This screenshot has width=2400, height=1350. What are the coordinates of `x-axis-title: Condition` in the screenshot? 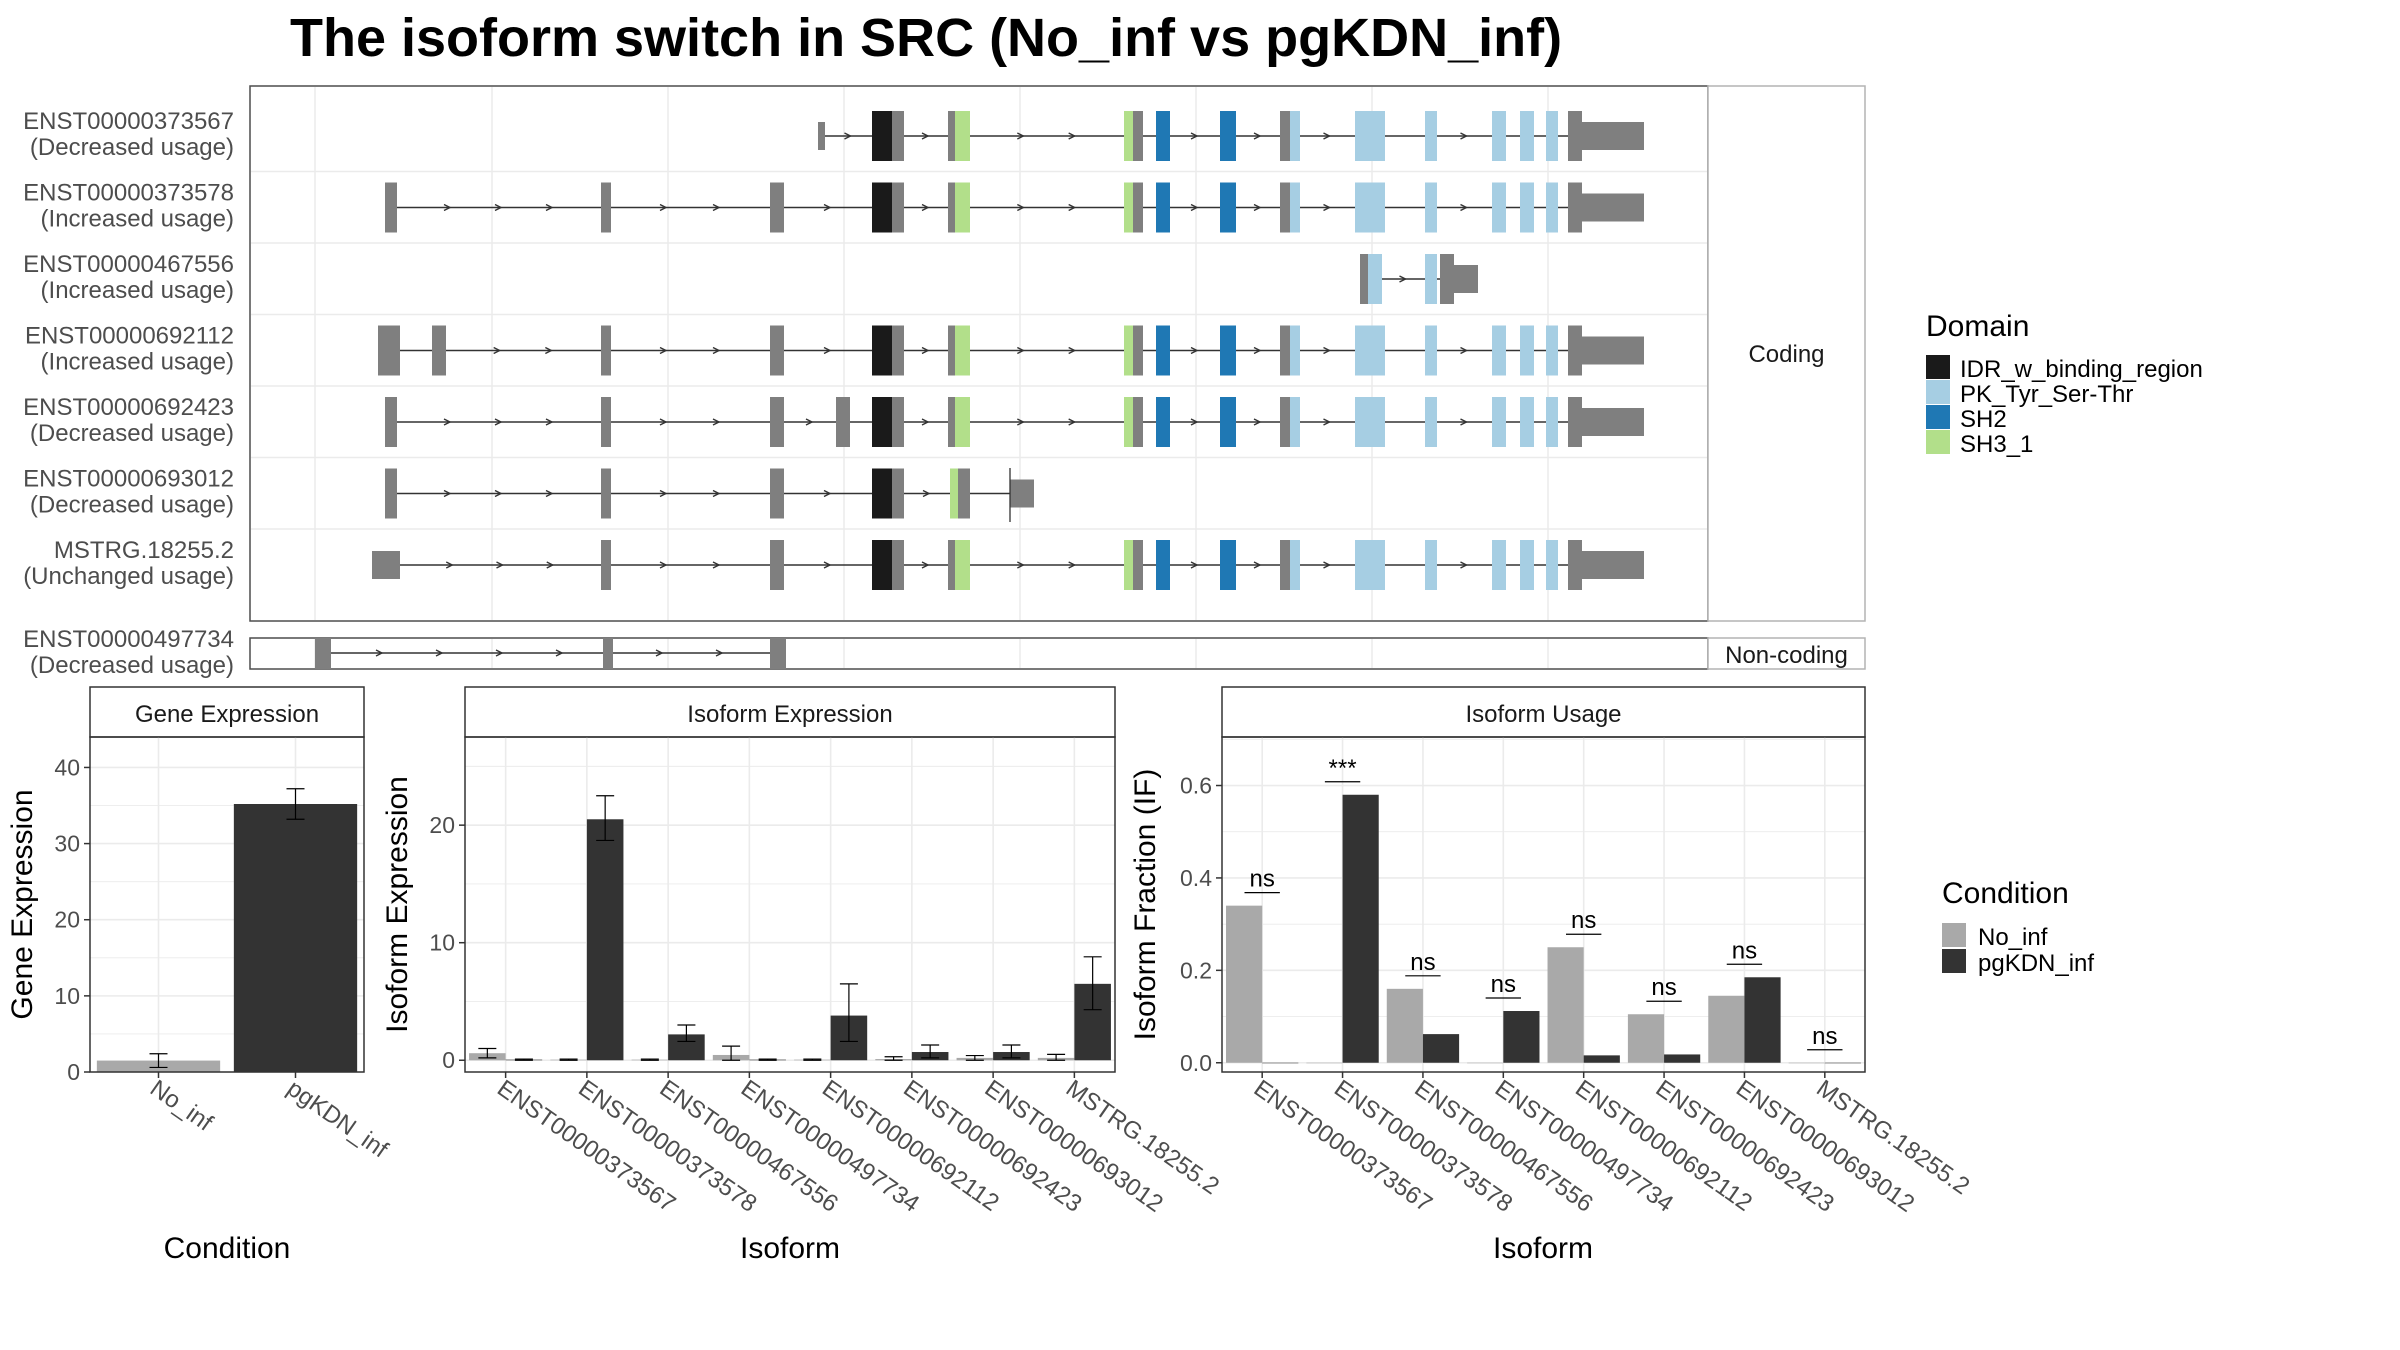 It's located at (227, 1248).